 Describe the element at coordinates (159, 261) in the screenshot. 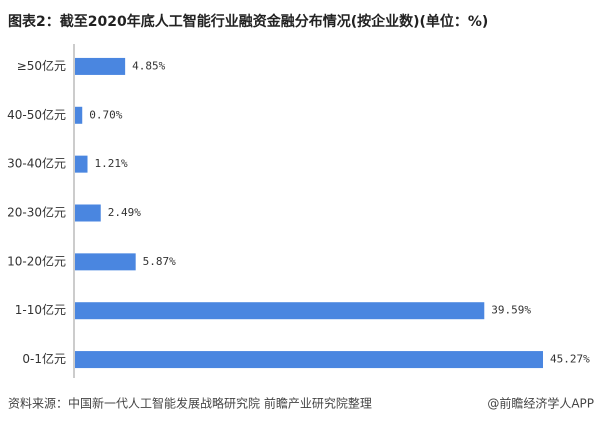

I see `value-label: 5.87%` at that location.